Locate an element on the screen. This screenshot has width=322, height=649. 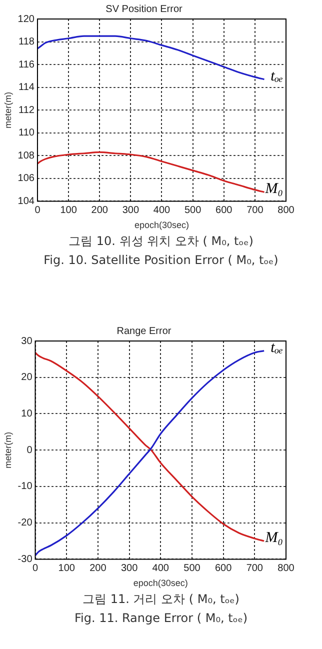
y-tick-label: 30 is located at coordinates (27, 341).